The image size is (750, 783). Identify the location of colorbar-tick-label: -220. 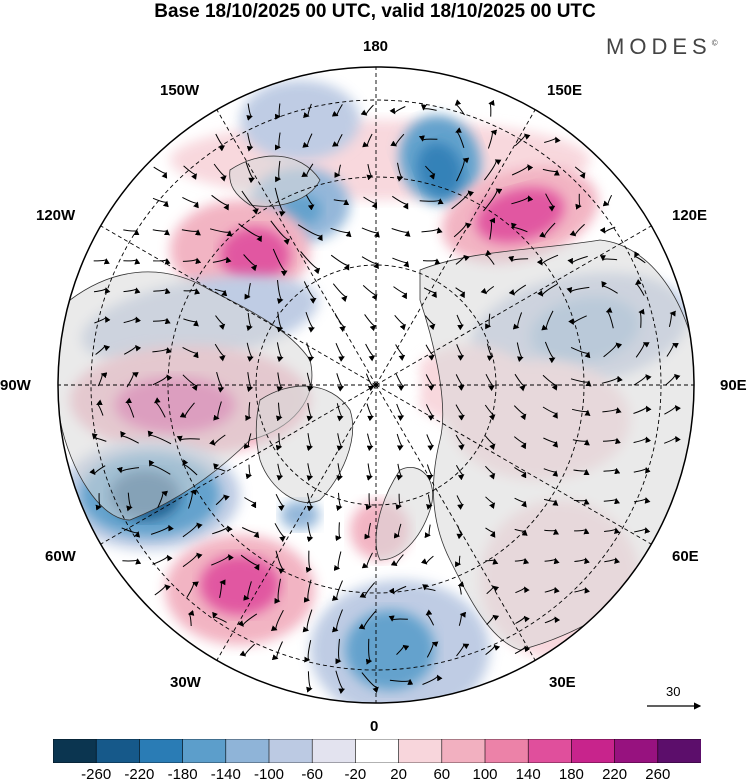
(139, 774).